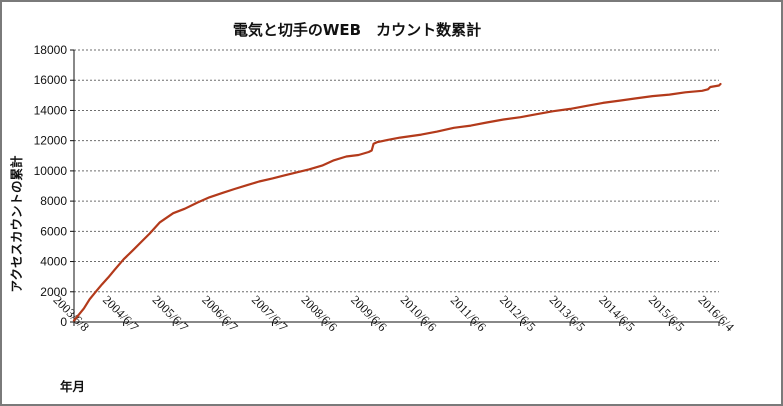  What do you see at coordinates (16, 223) in the screenshot?
I see `y-axis-label: アクセスカウントの累計` at bounding box center [16, 223].